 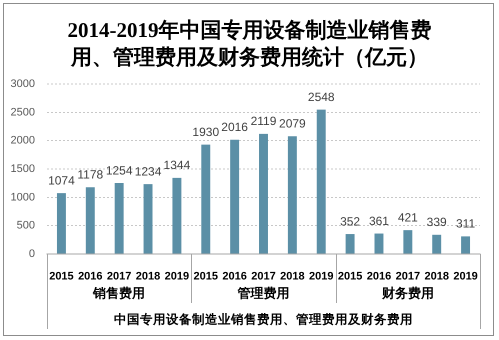 What do you see at coordinates (177, 165) in the screenshot?
I see `data-label: 1344` at bounding box center [177, 165].